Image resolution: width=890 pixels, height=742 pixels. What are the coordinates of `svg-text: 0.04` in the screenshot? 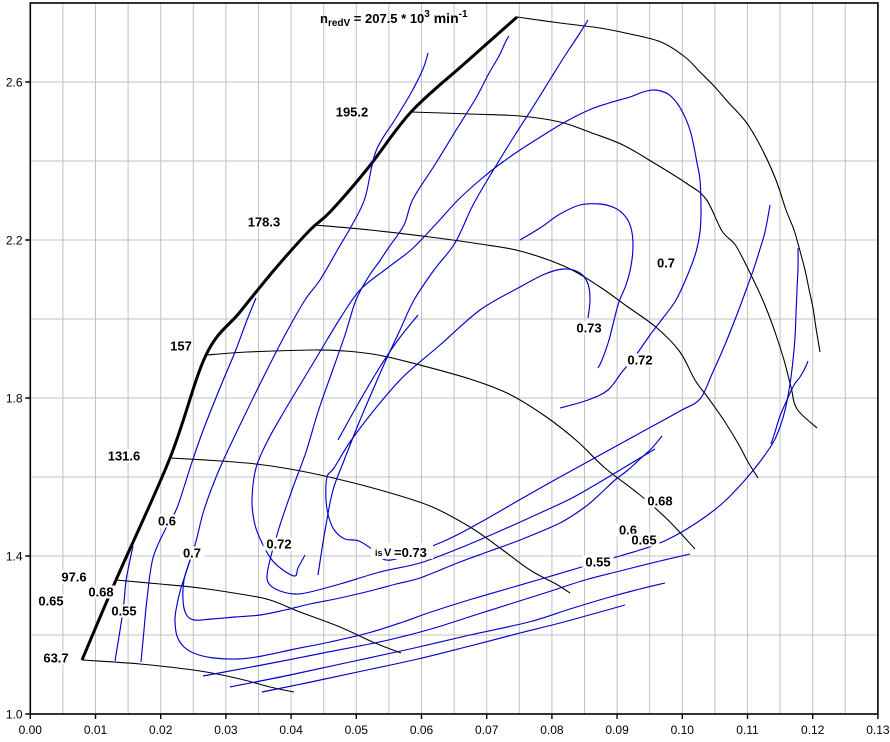 It's located at (291, 730).